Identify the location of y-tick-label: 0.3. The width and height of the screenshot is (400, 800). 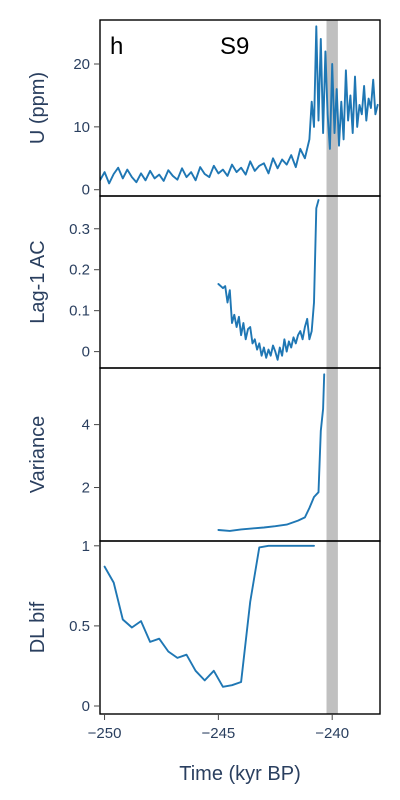
(79, 229).